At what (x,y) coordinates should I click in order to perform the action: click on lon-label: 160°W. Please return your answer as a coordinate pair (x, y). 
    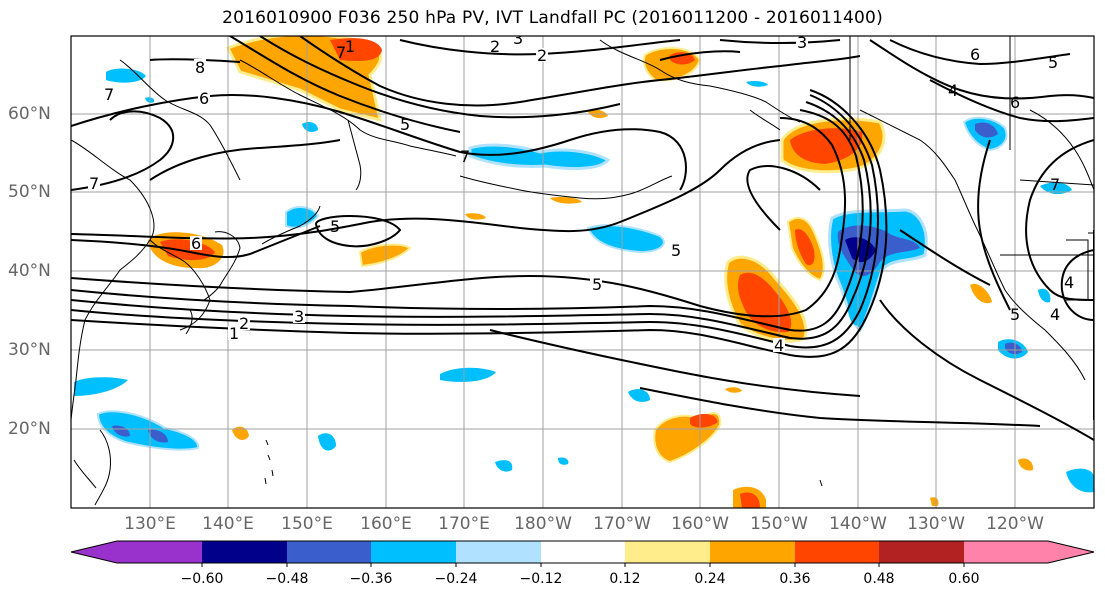
    Looking at the image, I should click on (700, 524).